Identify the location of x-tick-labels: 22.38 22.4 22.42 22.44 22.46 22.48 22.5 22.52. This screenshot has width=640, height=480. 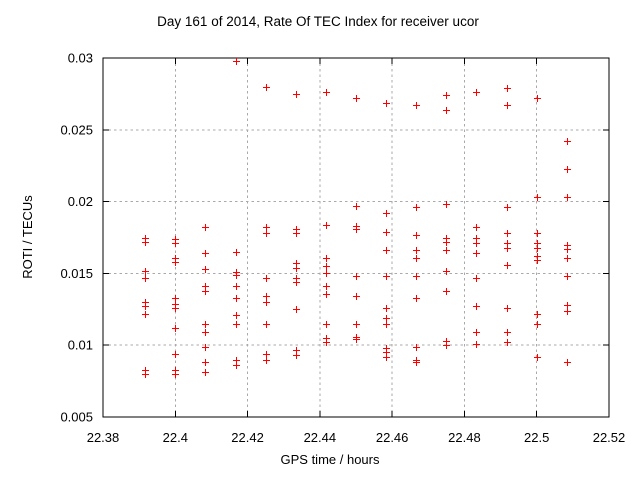
(356, 437).